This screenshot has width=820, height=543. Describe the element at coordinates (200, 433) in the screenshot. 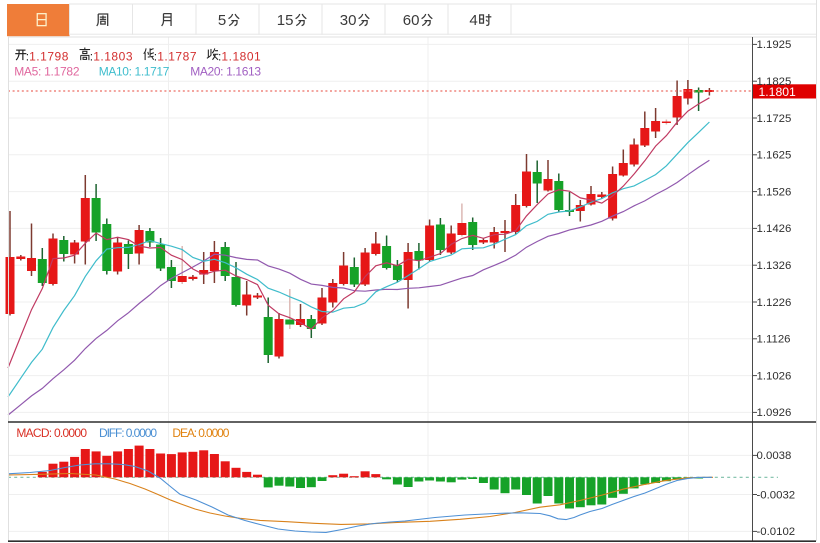

I see `svg-text: DEA: 0.0000` at that location.